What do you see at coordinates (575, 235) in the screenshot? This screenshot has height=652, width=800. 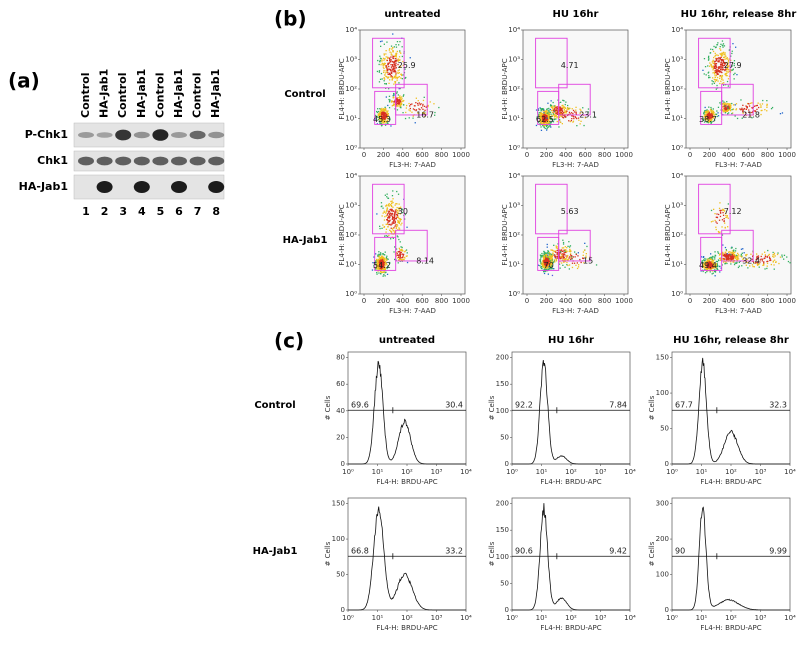 I see `plot-frame` at bounding box center [575, 235].